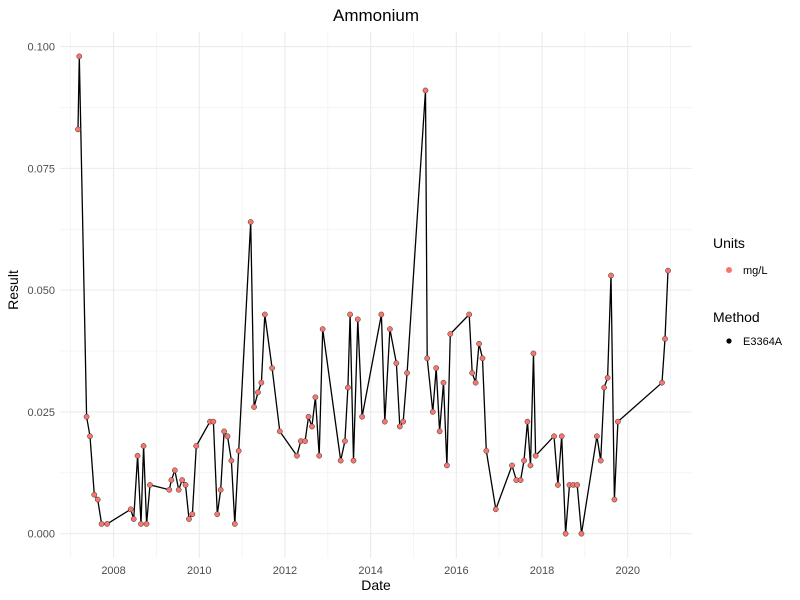 The height and width of the screenshot is (600, 800). I want to click on y-tick-label: 0.050, so click(41, 291).